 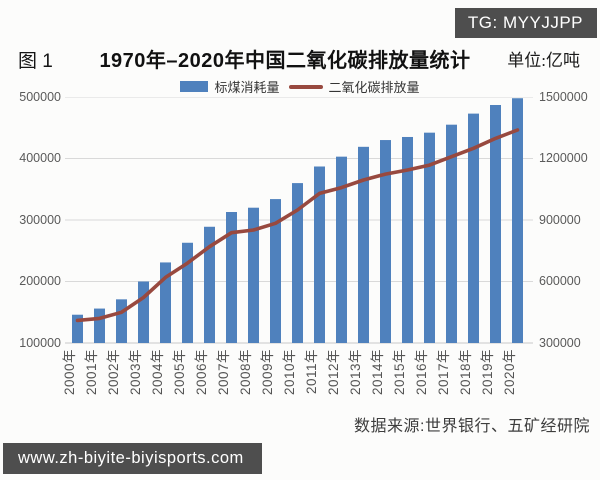 I want to click on left-axis-tick: 100000, so click(x=40, y=342).